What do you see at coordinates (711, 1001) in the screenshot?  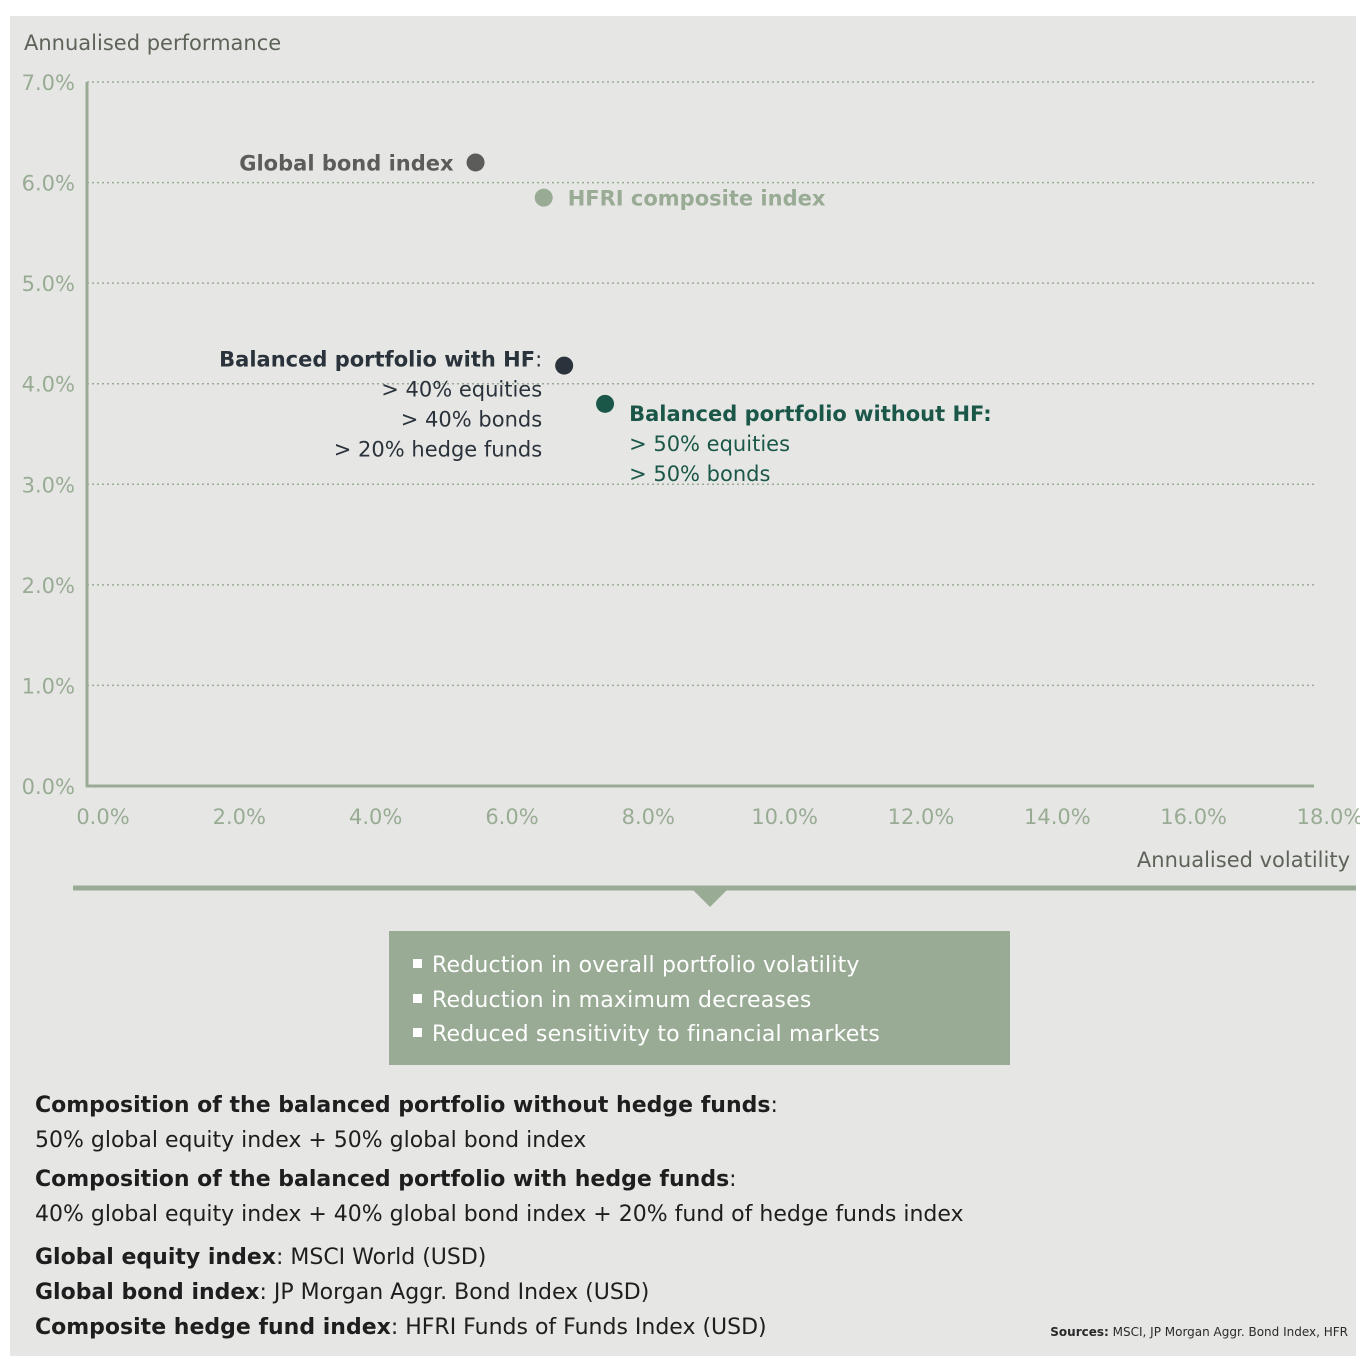 I see `callout-item: Reduction in maximum decreases` at bounding box center [711, 1001].